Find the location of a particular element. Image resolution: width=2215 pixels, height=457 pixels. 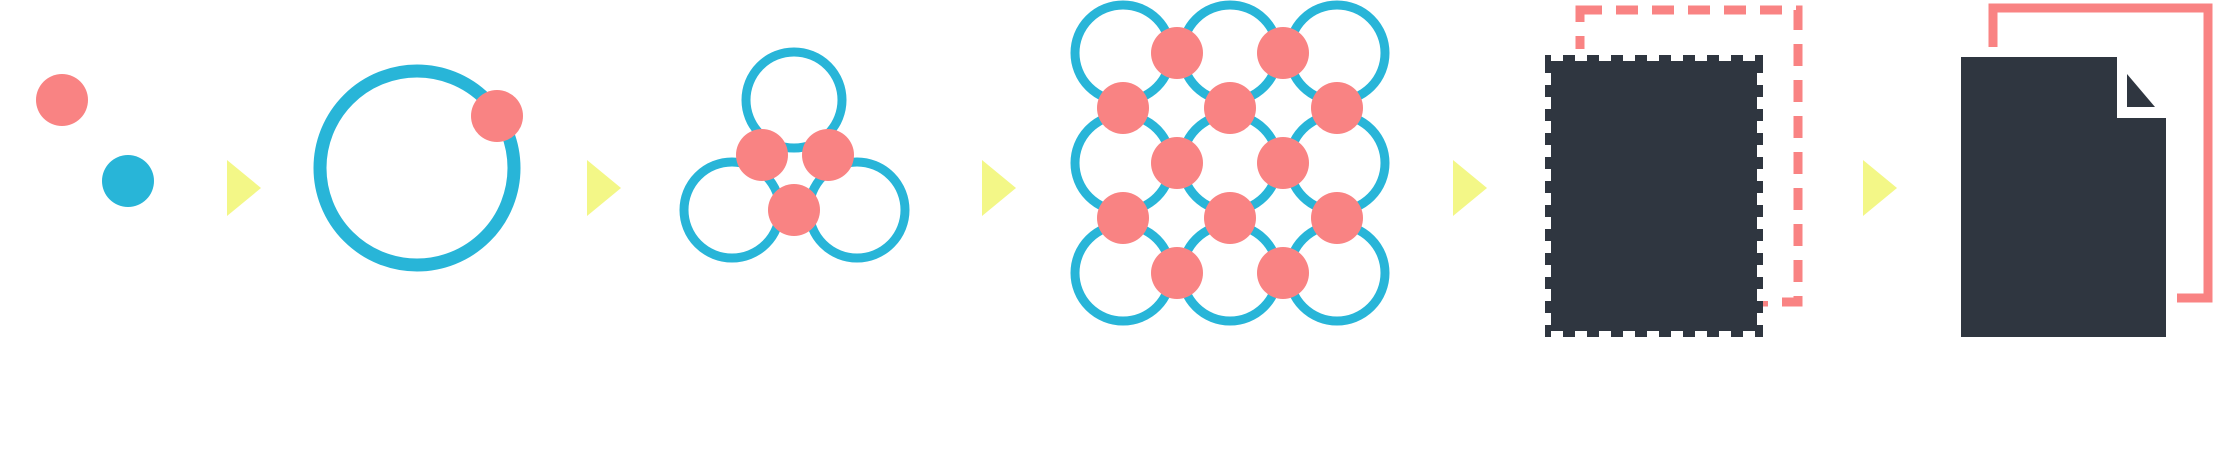

ring-grid-icon is located at coordinates (1230, 163).